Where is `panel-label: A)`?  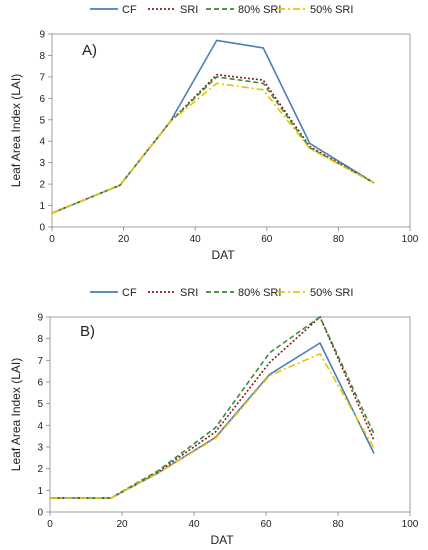 panel-label: A) is located at coordinates (89, 50).